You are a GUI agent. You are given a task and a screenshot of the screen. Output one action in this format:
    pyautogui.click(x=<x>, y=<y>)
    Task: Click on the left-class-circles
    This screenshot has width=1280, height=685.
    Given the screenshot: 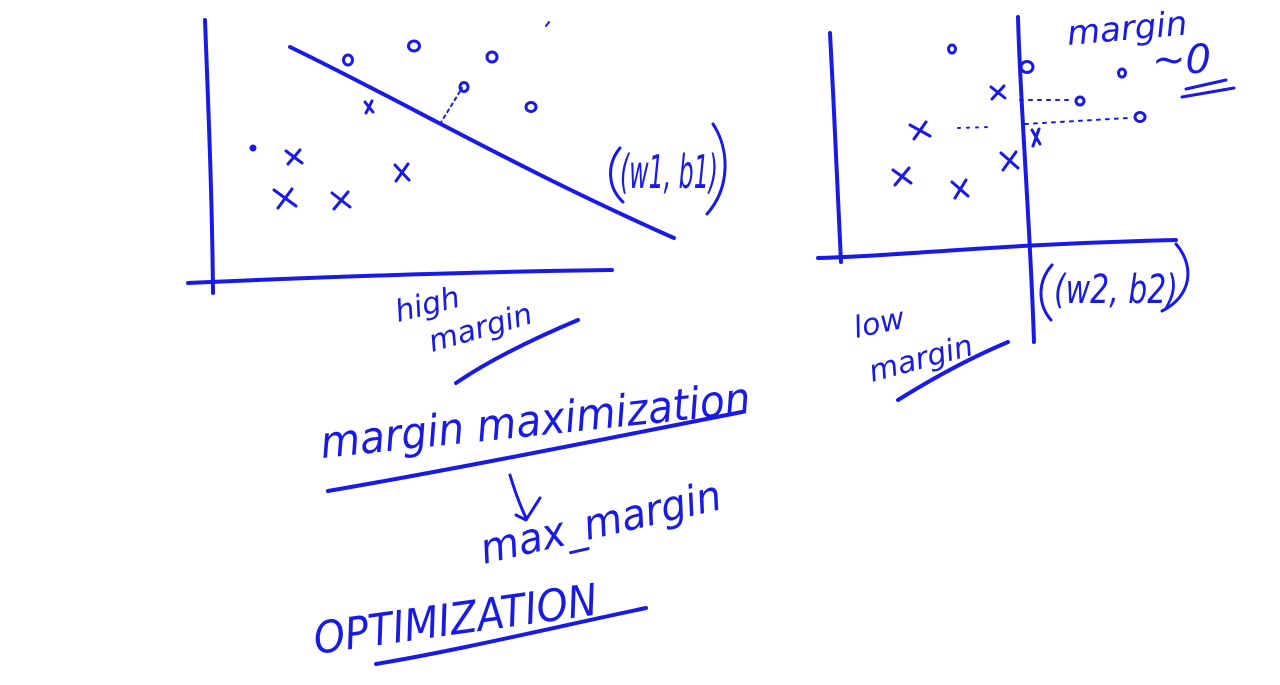 What is the action you would take?
    pyautogui.click(x=446, y=67)
    